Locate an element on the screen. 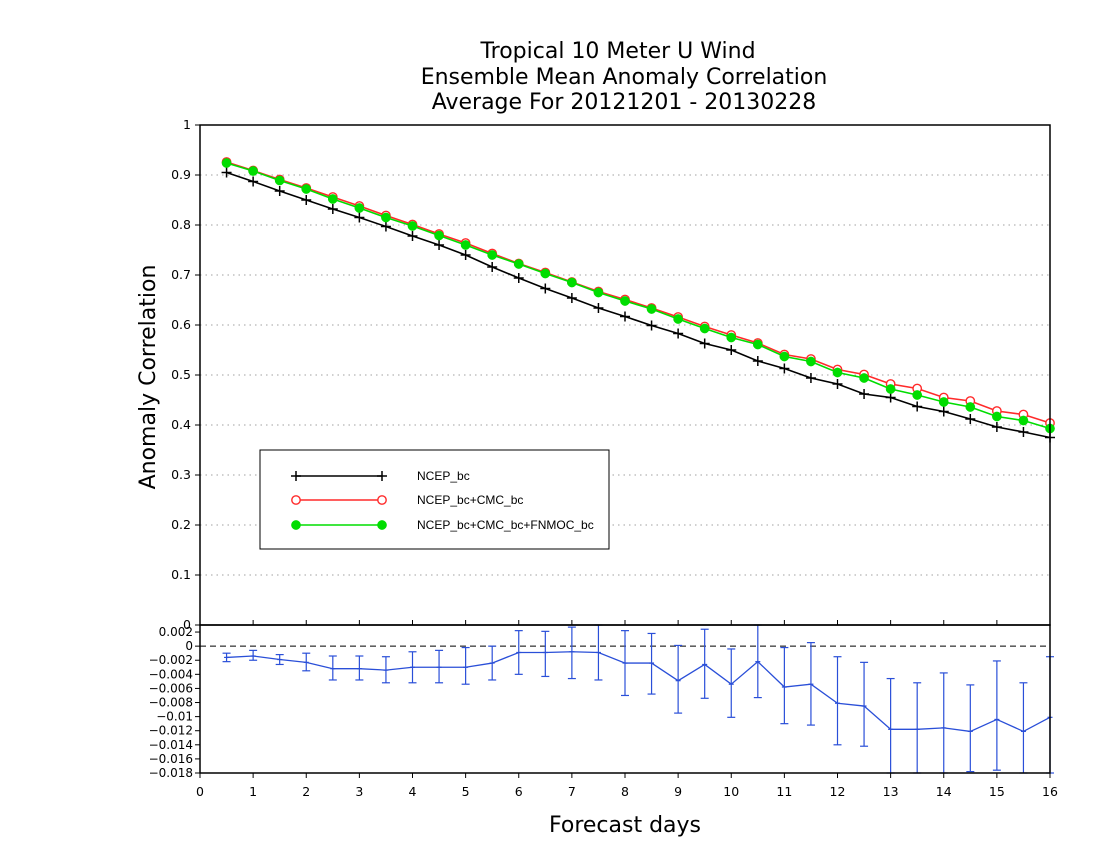  difference-line is located at coordinates (638, 692).